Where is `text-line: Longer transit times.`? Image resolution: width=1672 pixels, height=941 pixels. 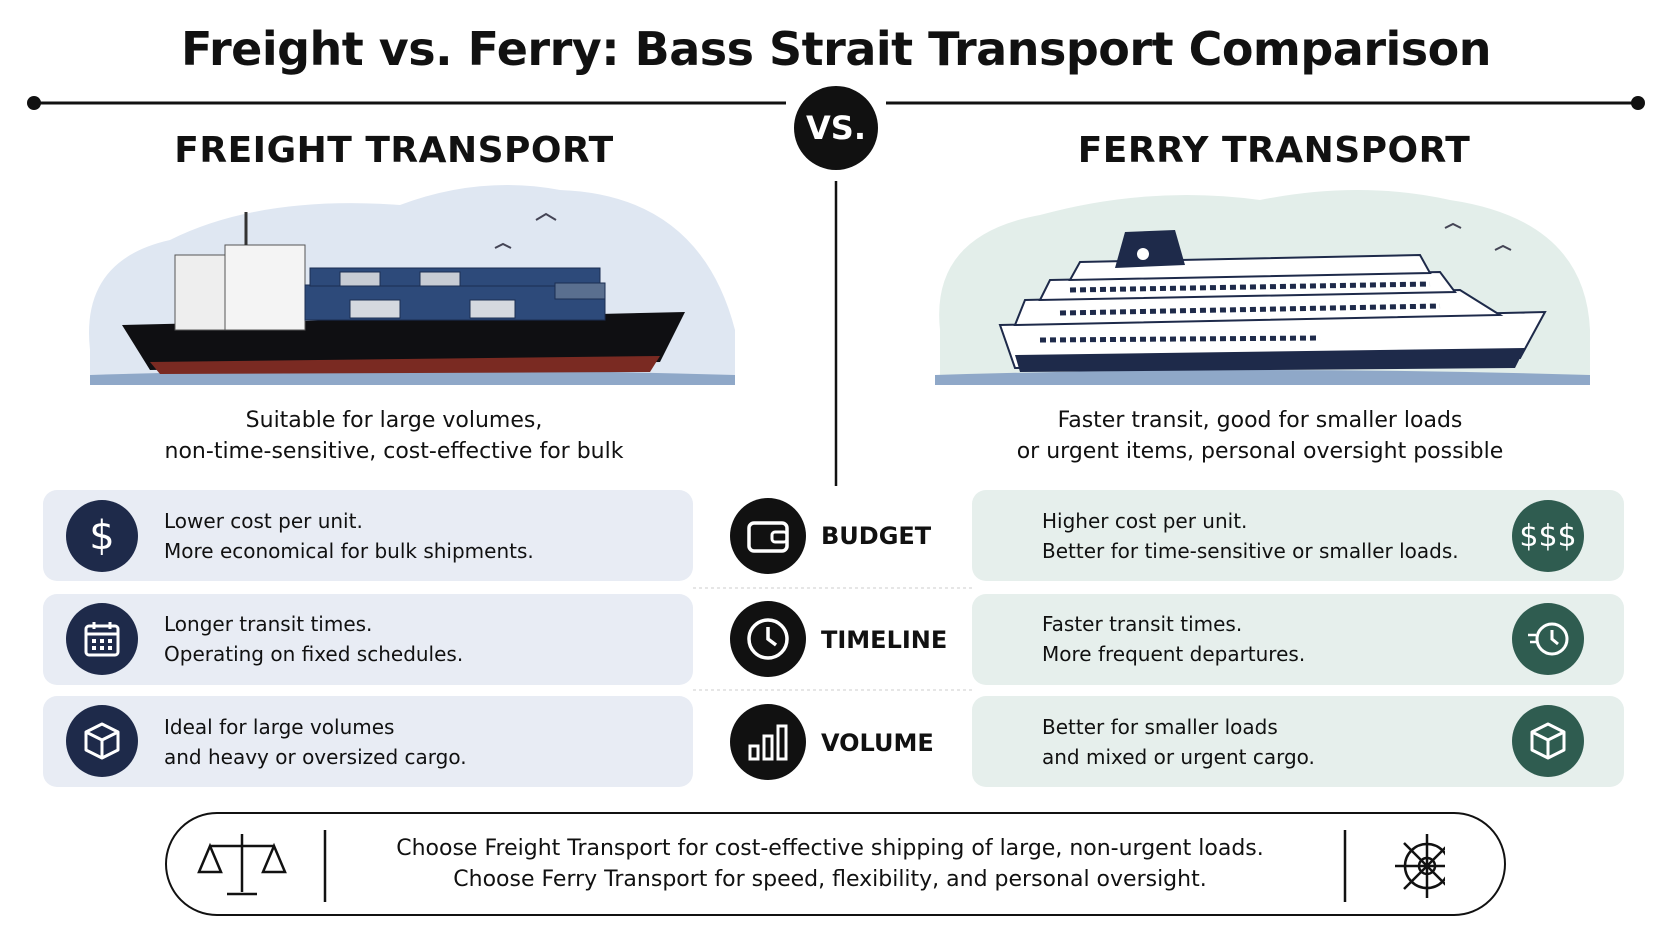
text-line: Longer transit times. is located at coordinates (268, 624).